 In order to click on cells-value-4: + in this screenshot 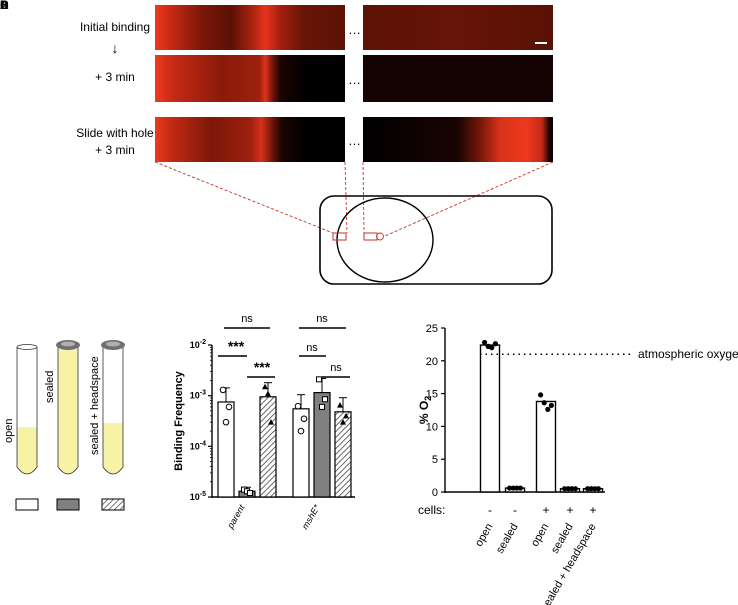, I will do `click(592, 510)`.